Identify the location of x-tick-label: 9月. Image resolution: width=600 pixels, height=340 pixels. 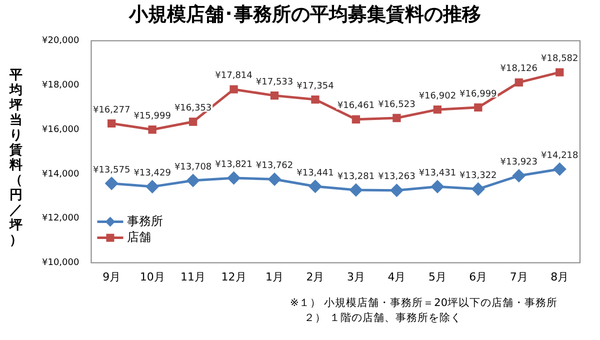
(111, 277).